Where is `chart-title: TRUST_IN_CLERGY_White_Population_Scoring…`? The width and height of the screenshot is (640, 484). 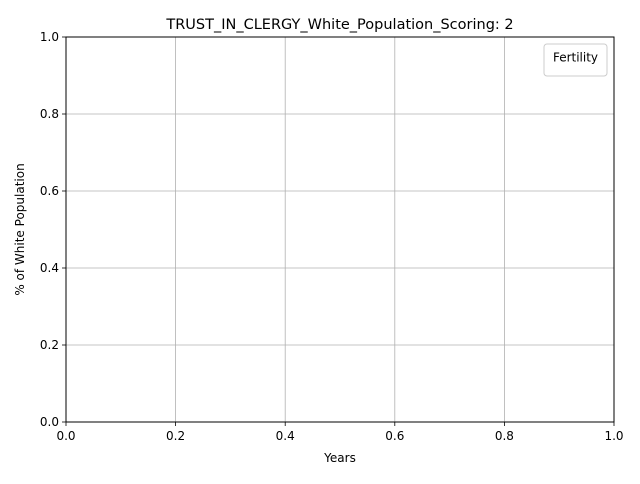 chart-title: TRUST_IN_CLERGY_White_Population_Scoring… is located at coordinates (339, 25).